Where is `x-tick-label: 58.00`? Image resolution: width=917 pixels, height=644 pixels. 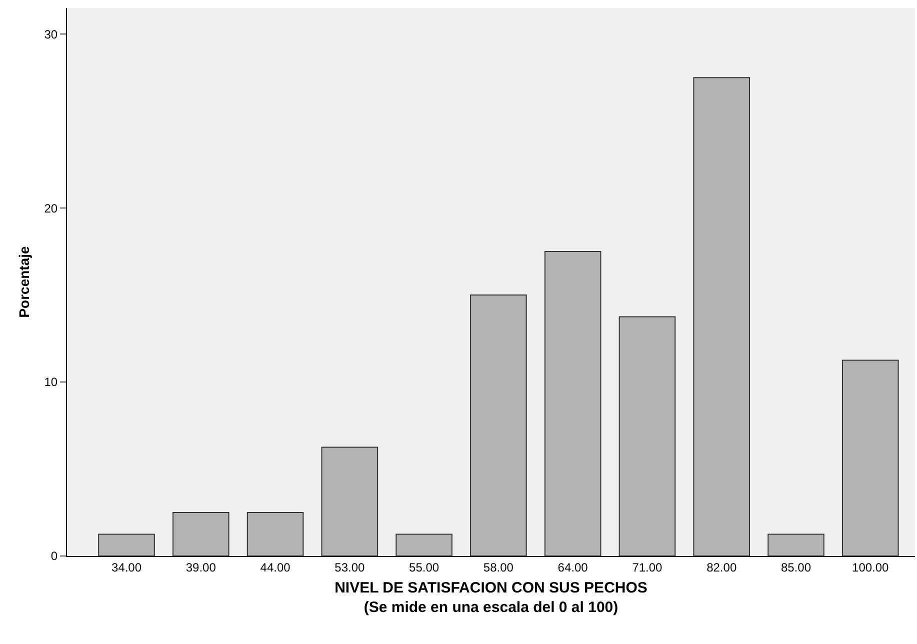
x-tick-label: 58.00 is located at coordinates (498, 567).